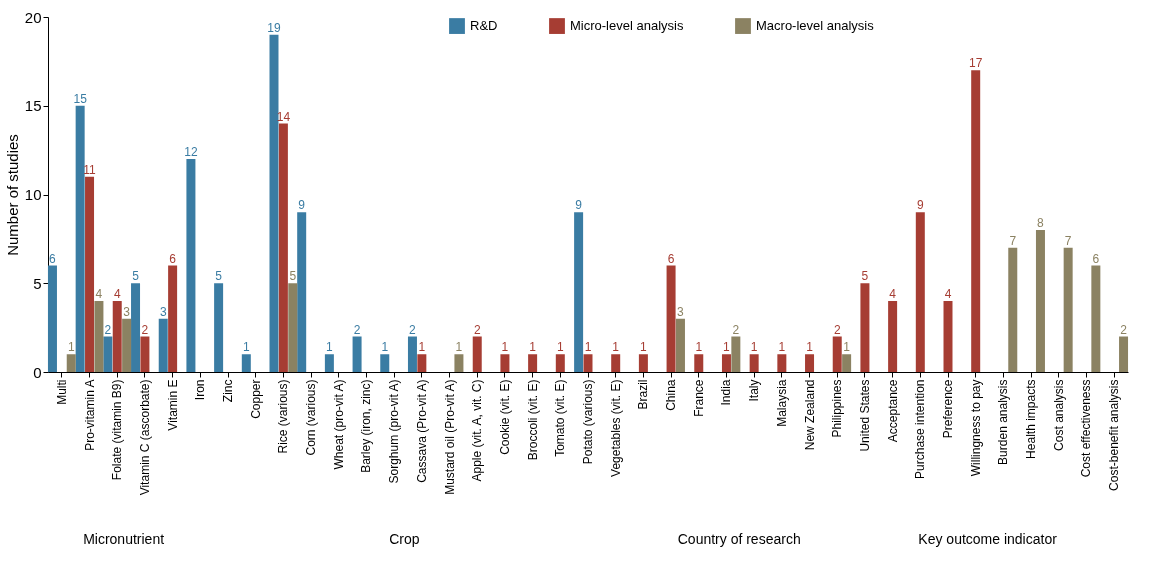  Describe the element at coordinates (144, 437) in the screenshot. I see `x-tick-label: Vitamin C (ascorbate)` at that location.